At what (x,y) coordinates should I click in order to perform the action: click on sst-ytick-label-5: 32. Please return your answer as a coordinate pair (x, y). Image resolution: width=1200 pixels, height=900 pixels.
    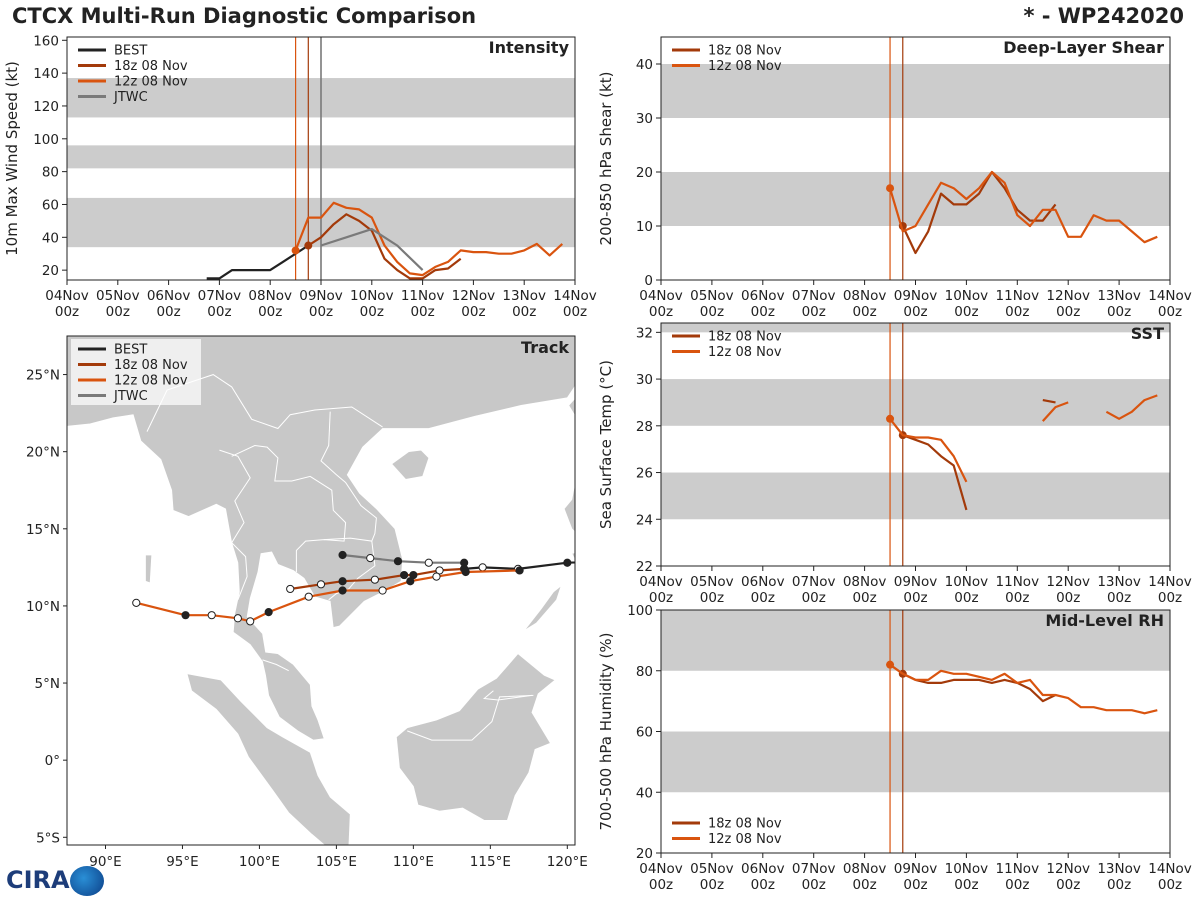
    Looking at the image, I should click on (644, 333).